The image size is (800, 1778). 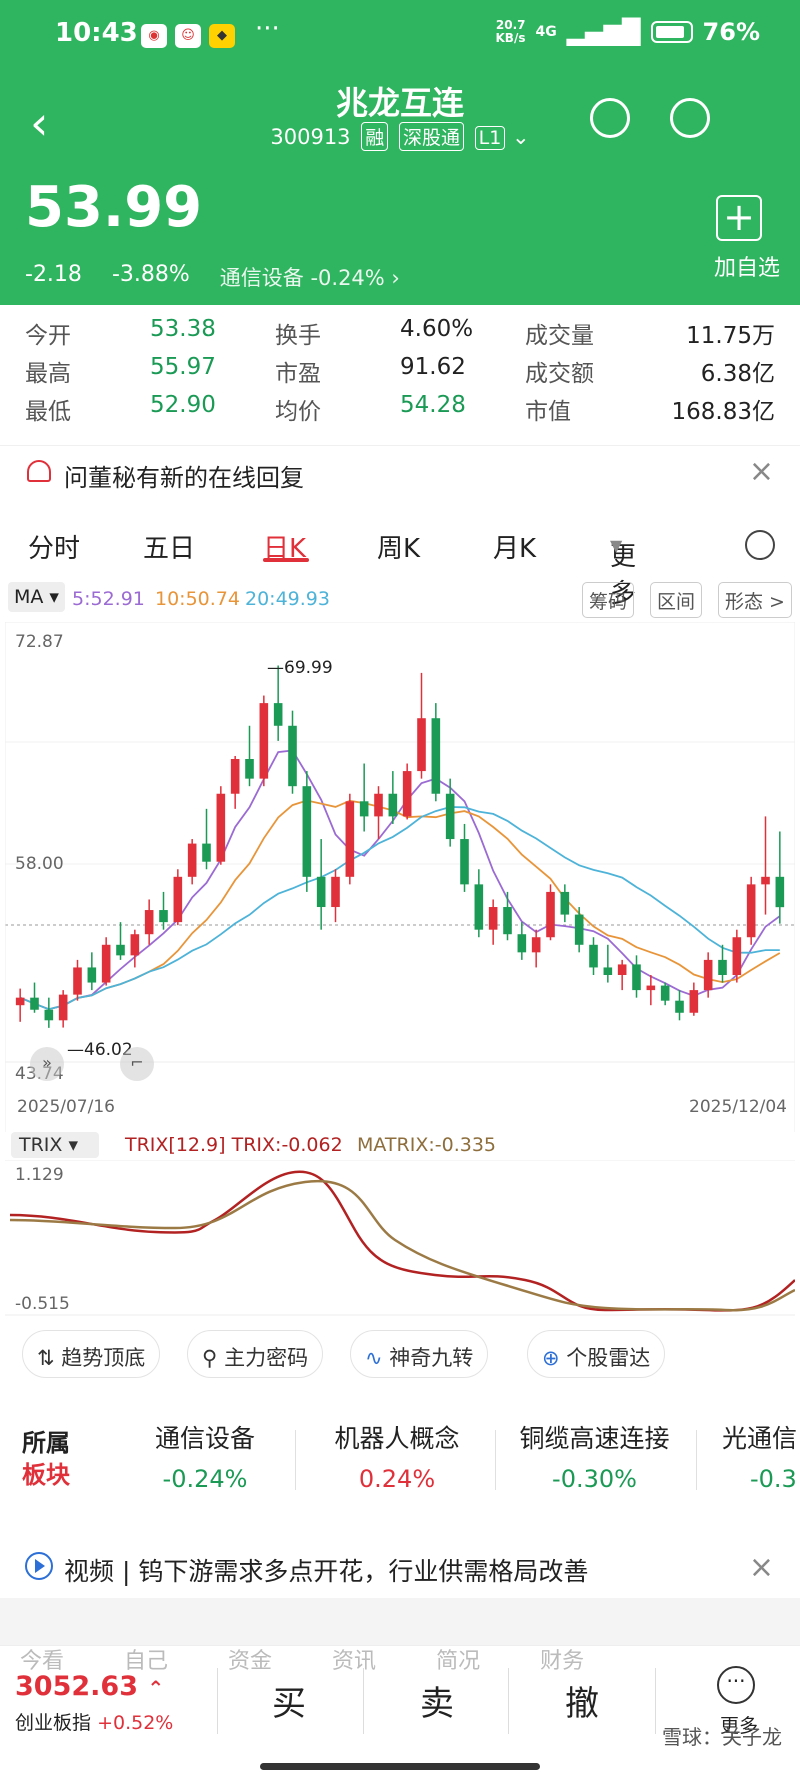 What do you see at coordinates (212, 277) in the screenshot?
I see `change-row: -2.18 -3.88% 通信设备 -0.24% ›` at bounding box center [212, 277].